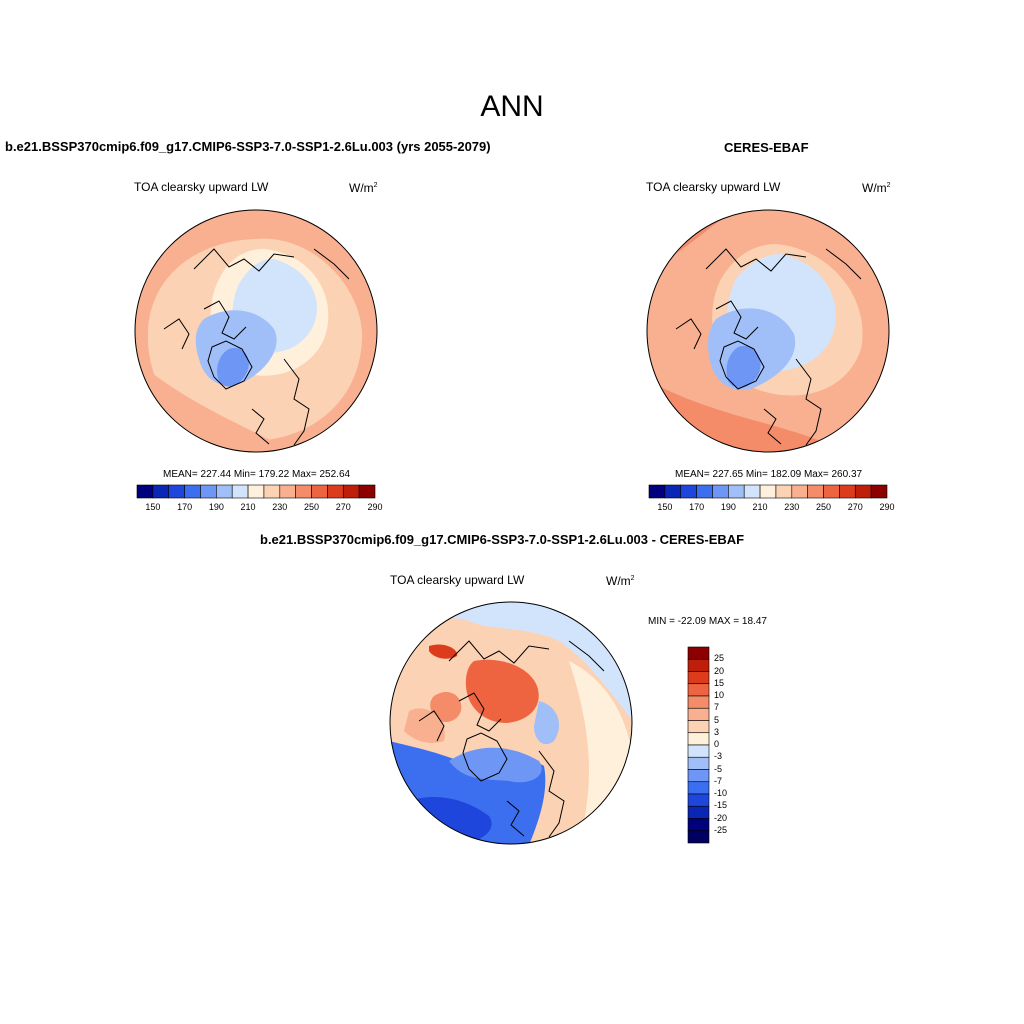  What do you see at coordinates (721, 805) in the screenshot?
I see `diff-colorbar-tick-label: -15` at bounding box center [721, 805].